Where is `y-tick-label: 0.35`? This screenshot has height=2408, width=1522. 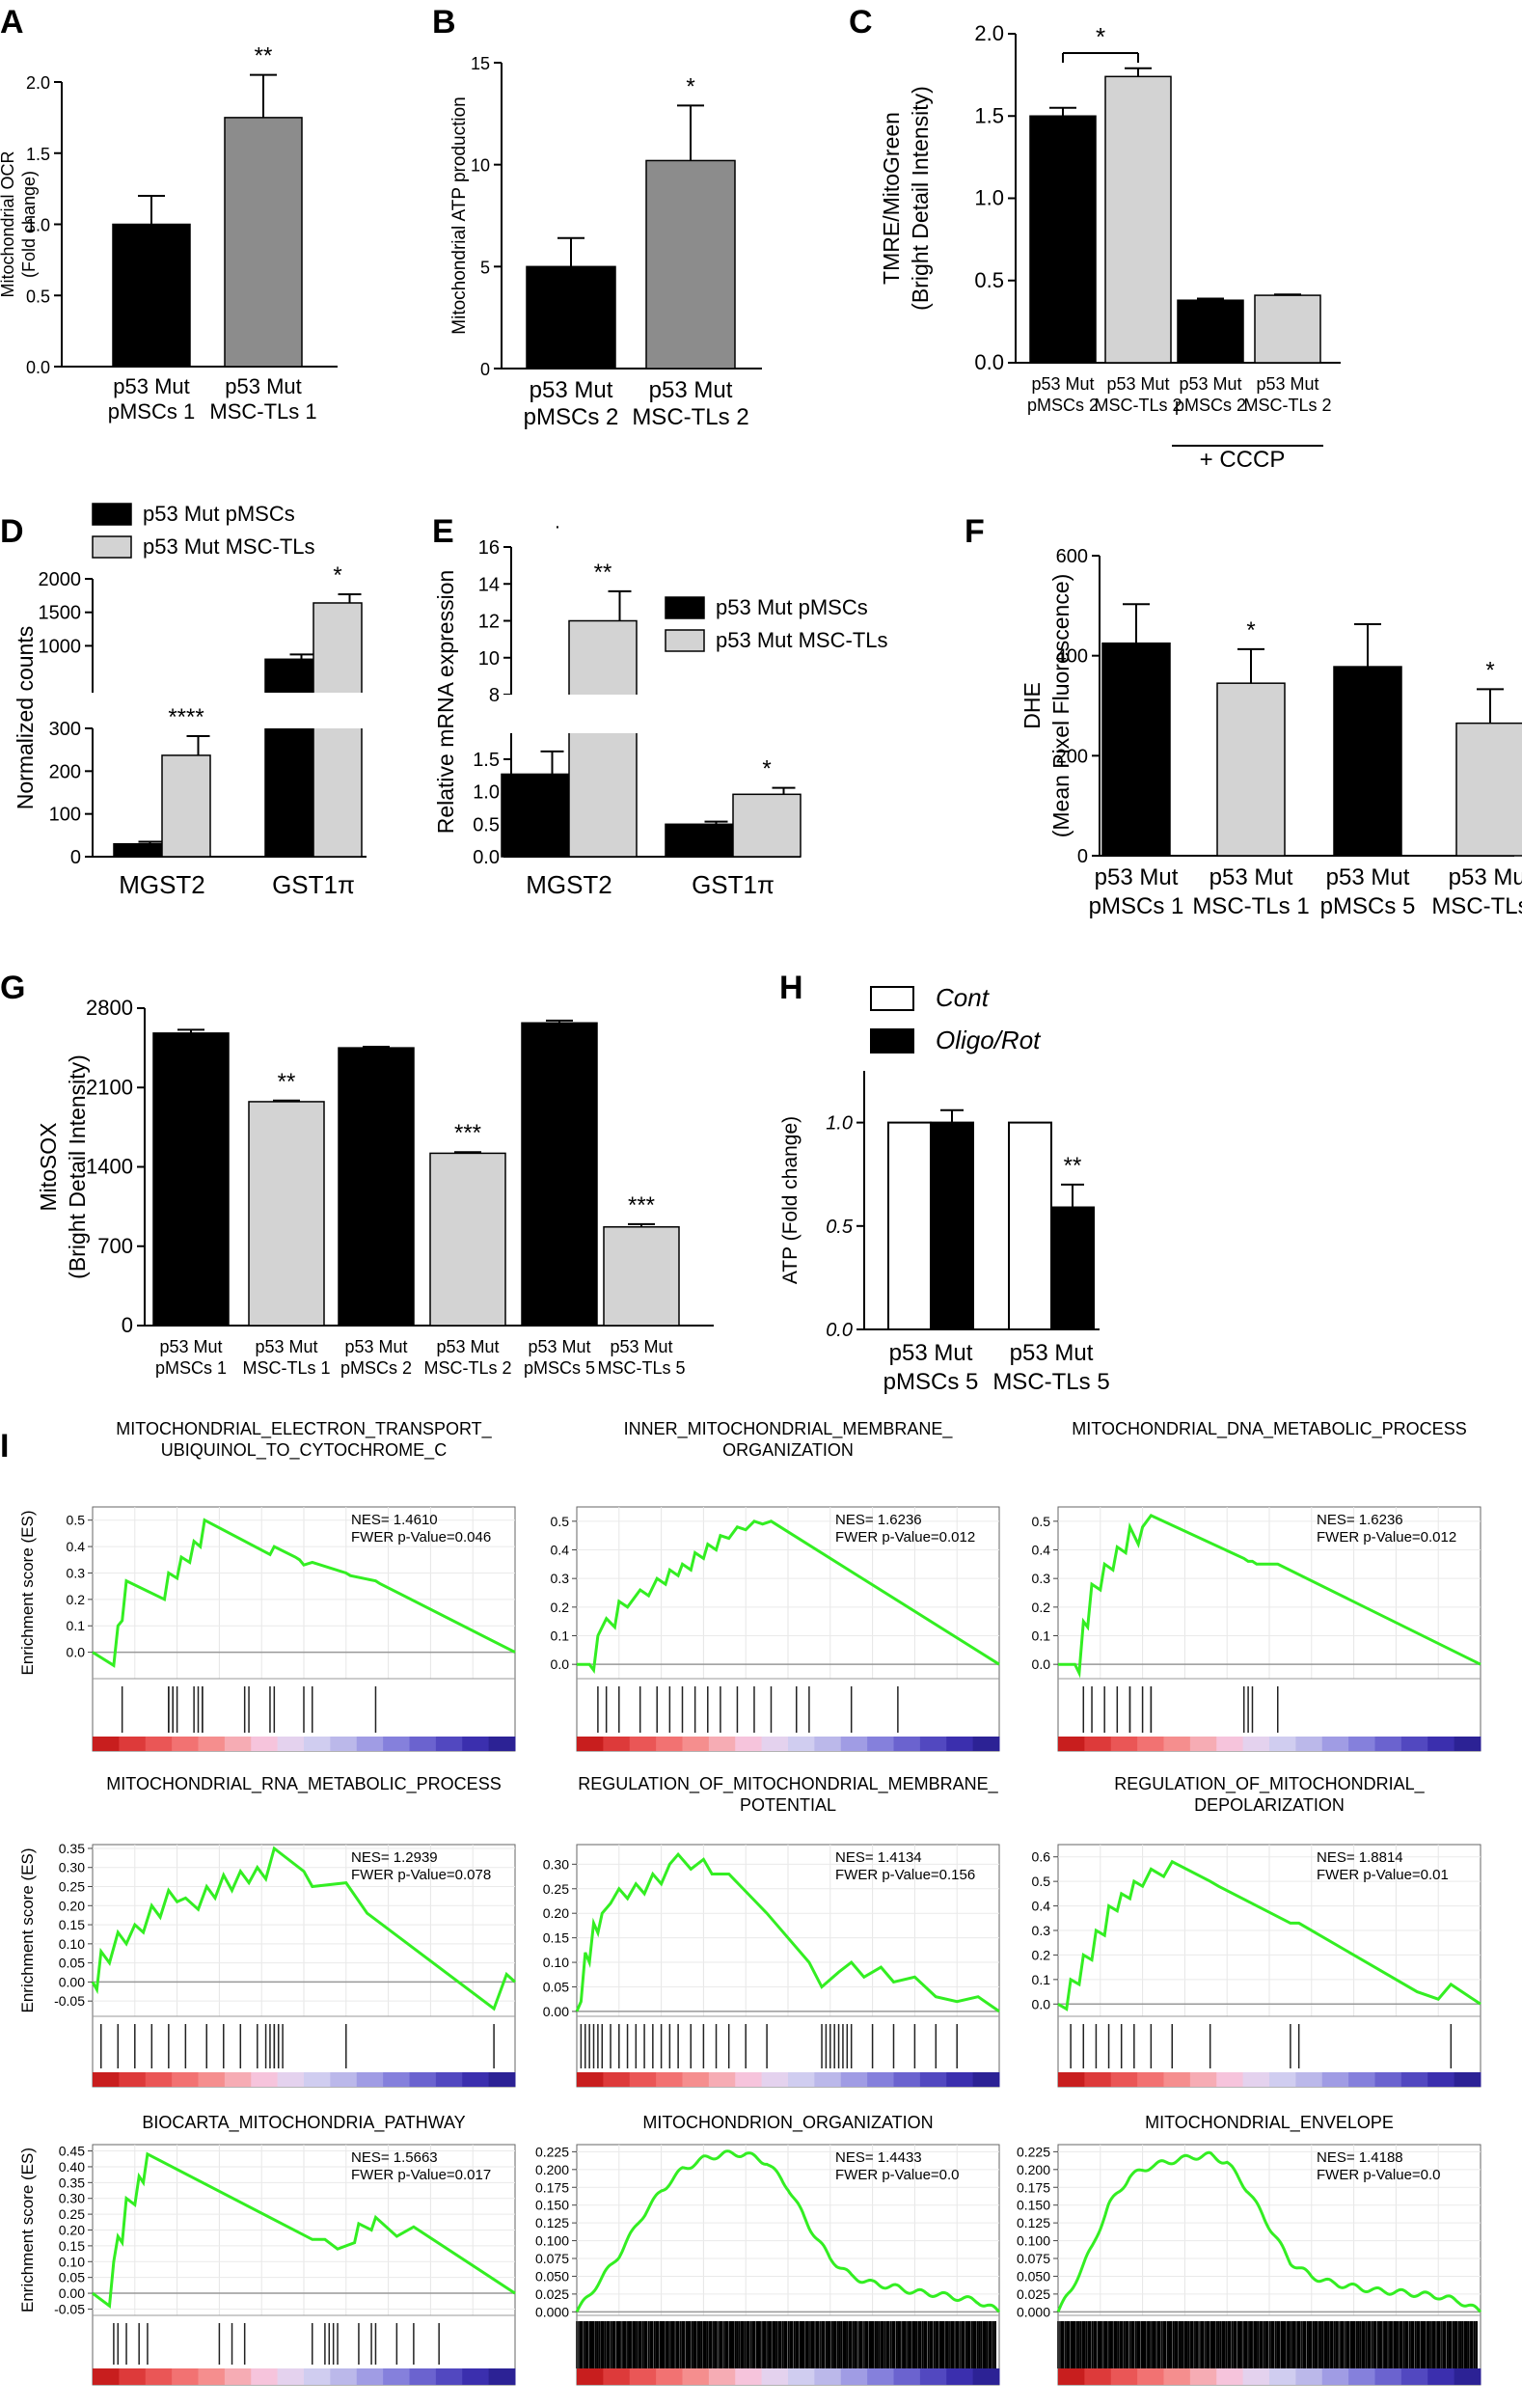
y-tick-label: 0.35 is located at coordinates (72, 1848).